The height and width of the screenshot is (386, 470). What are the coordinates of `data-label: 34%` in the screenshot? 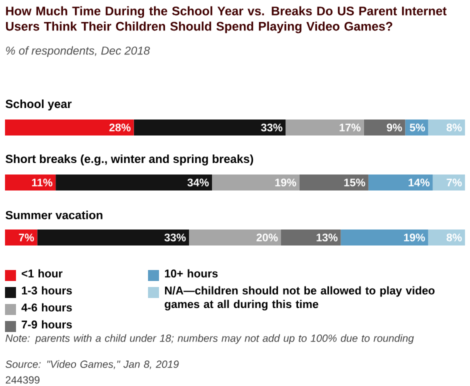 It's located at (198, 182).